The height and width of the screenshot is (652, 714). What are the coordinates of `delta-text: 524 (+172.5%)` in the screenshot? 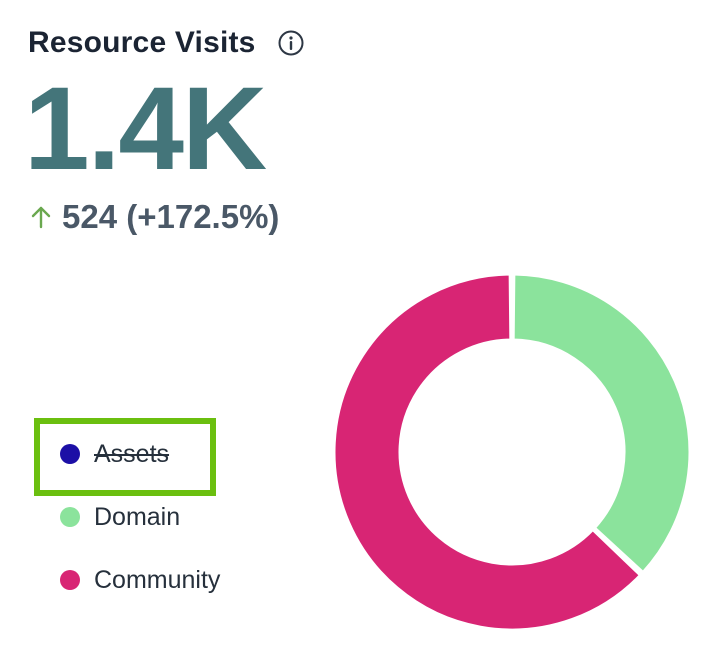 It's located at (171, 216).